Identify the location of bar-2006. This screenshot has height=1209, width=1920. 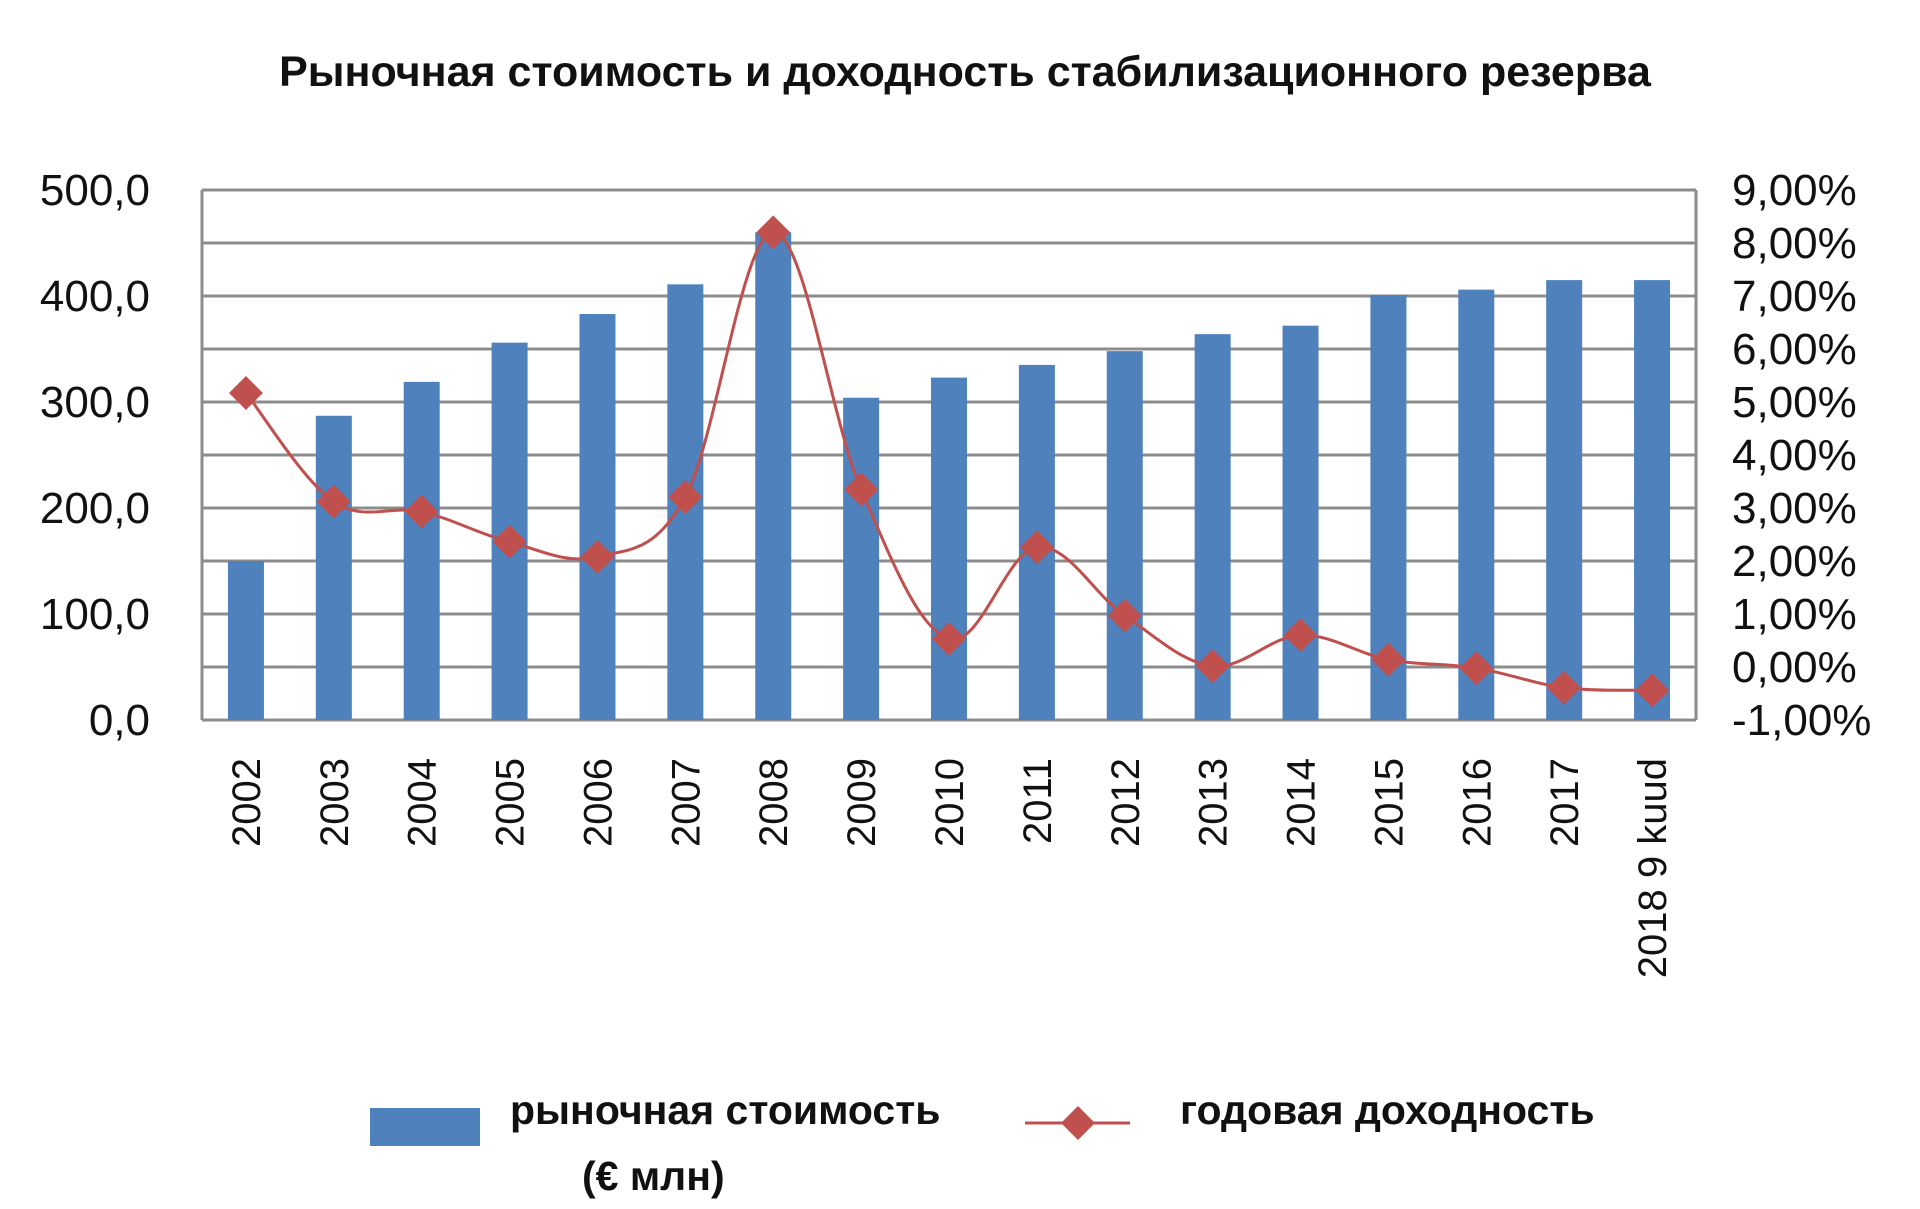
(597, 517).